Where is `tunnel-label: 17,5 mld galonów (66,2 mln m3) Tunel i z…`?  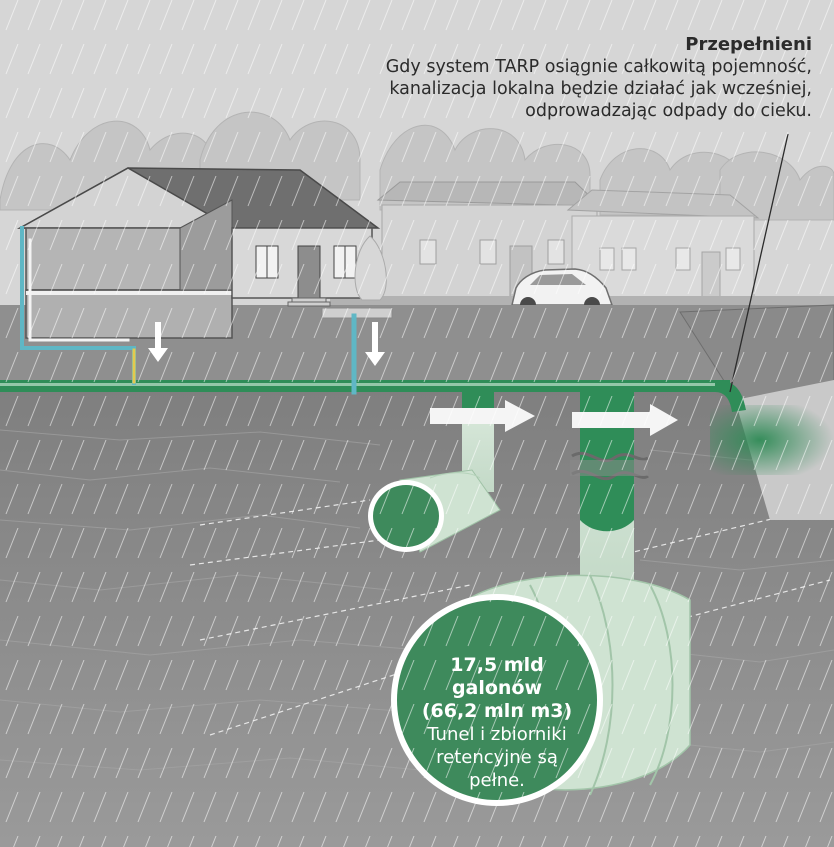
tunnel-label: 17,5 mld galonów (66,2 mln m3) Tunel i z… is located at coordinates (497, 723).